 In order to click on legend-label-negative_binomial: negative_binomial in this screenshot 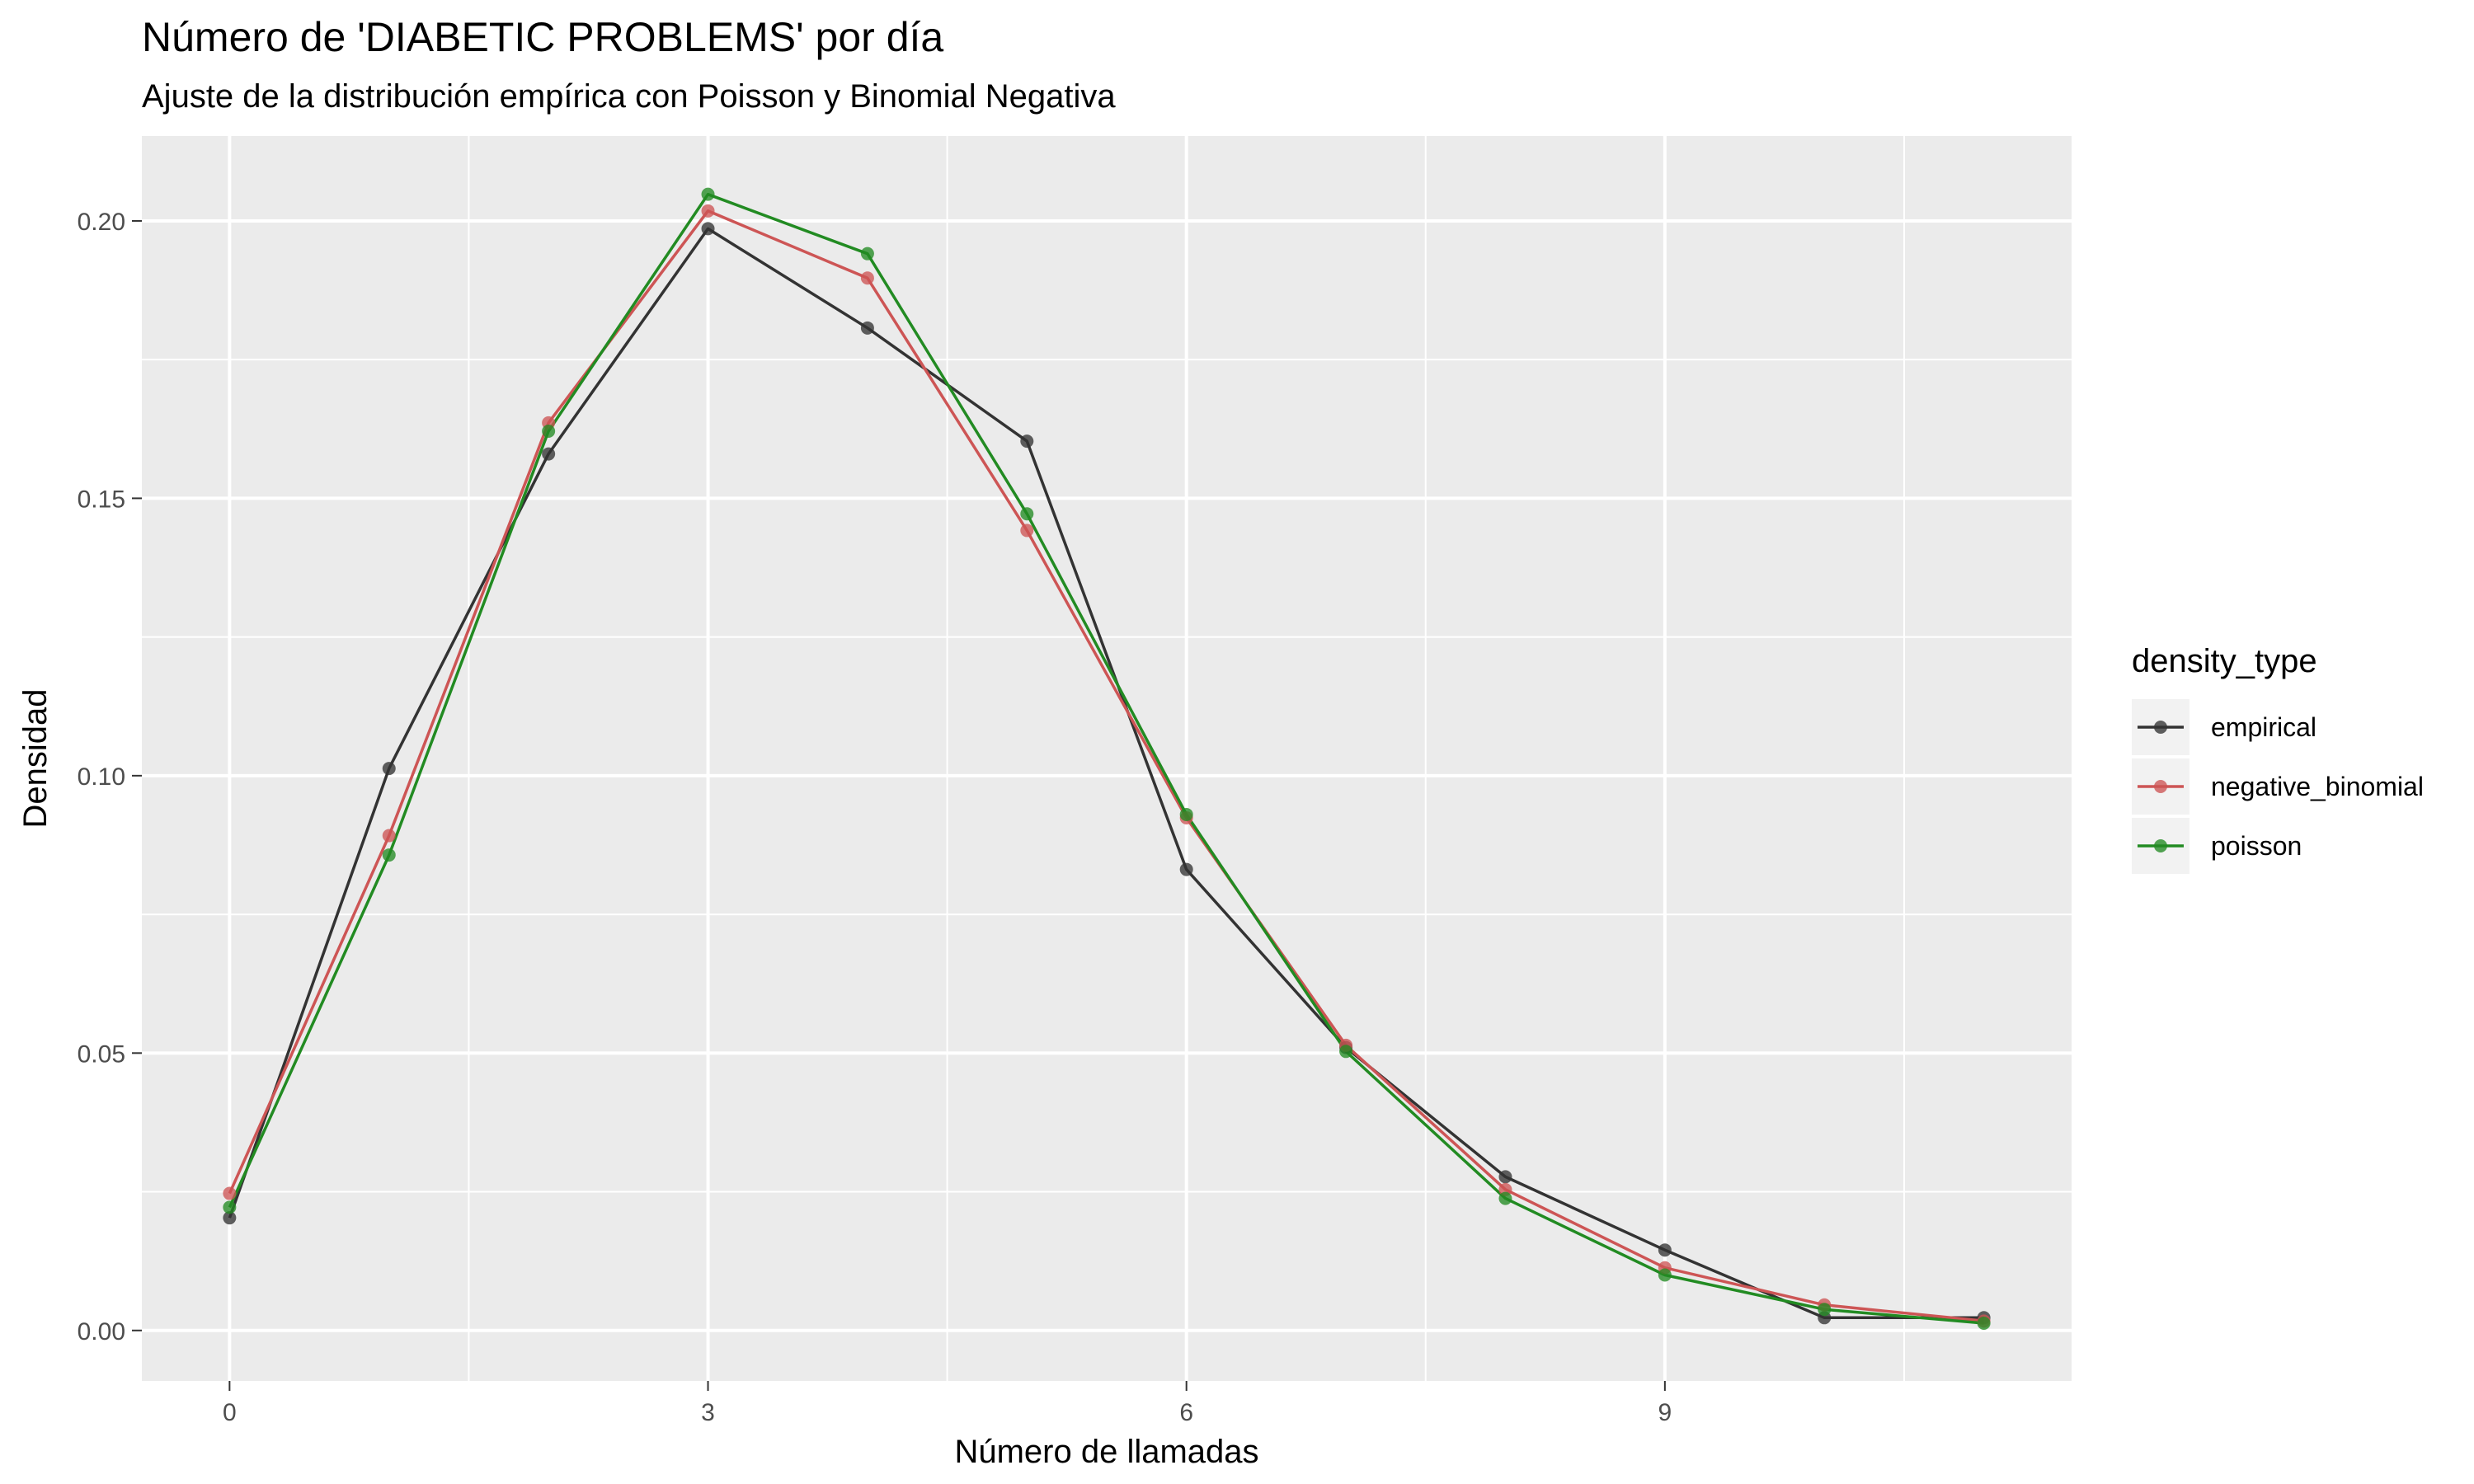, I will do `click(2317, 786)`.